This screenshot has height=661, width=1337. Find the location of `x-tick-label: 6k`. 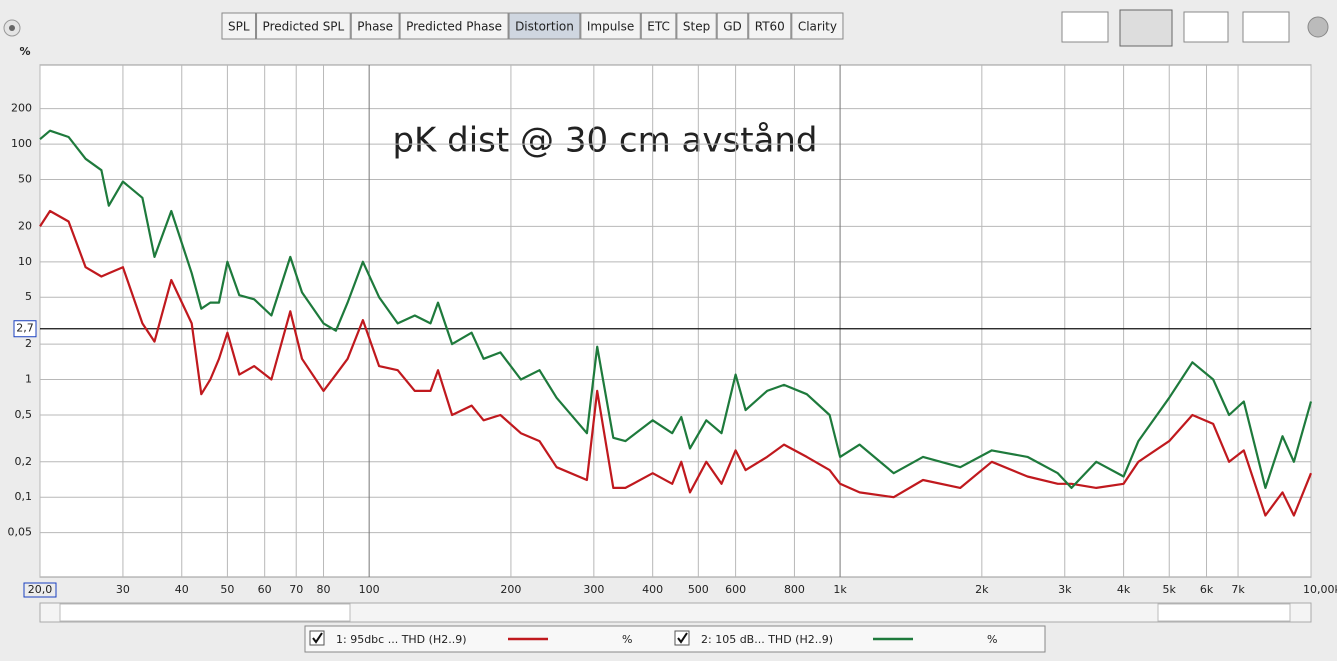

x-tick-label: 6k is located at coordinates (1207, 589).